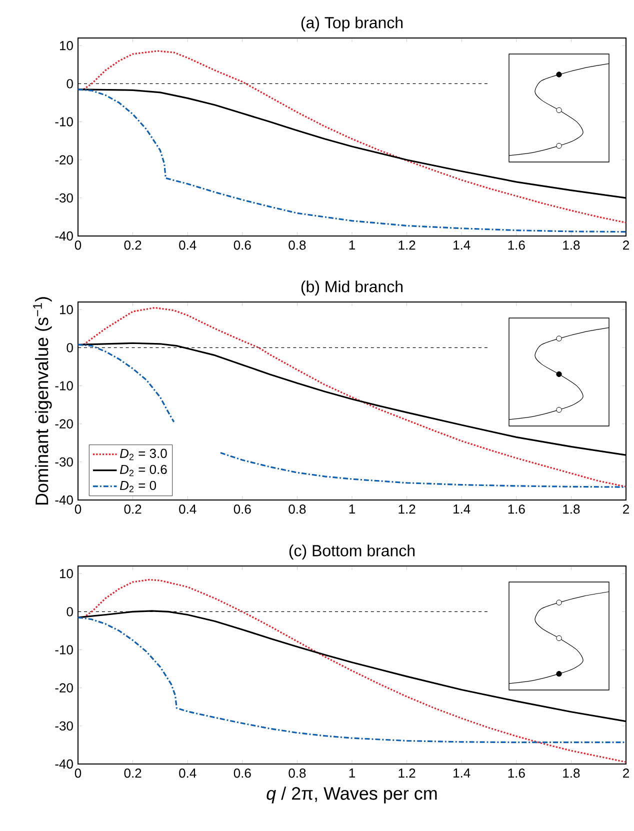 This screenshot has height=831, width=634. I want to click on legend-label: D$_{2}$ = 0, so click(138, 486).